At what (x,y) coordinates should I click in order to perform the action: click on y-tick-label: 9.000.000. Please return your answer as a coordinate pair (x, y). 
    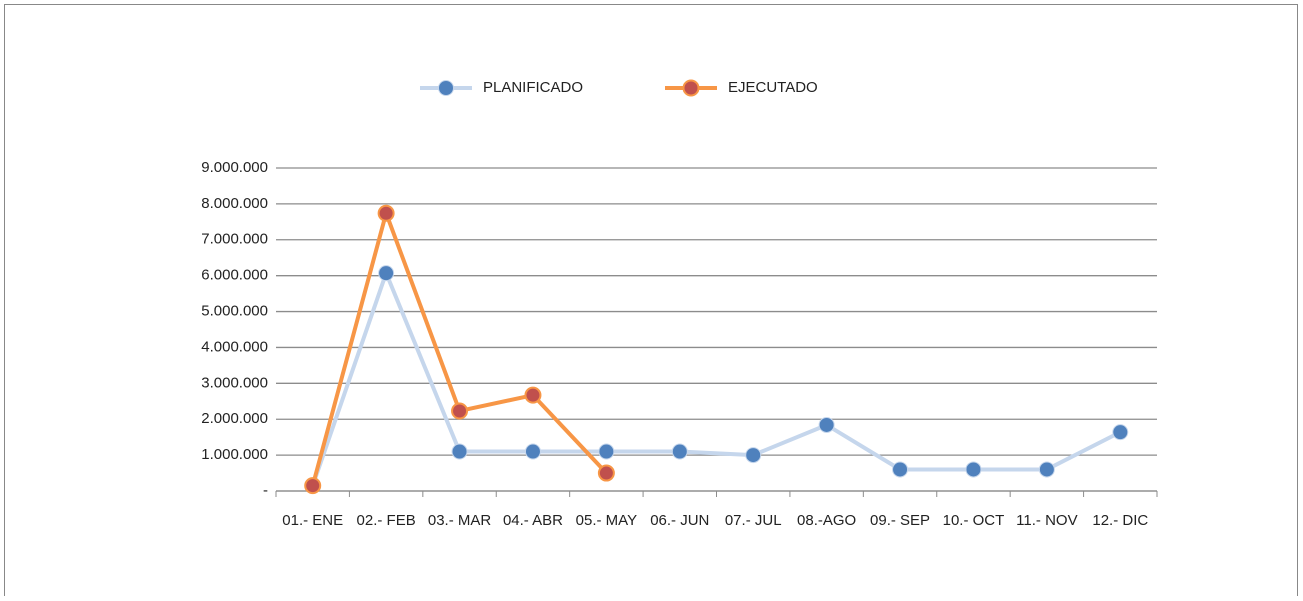
    Looking at the image, I should click on (234, 167).